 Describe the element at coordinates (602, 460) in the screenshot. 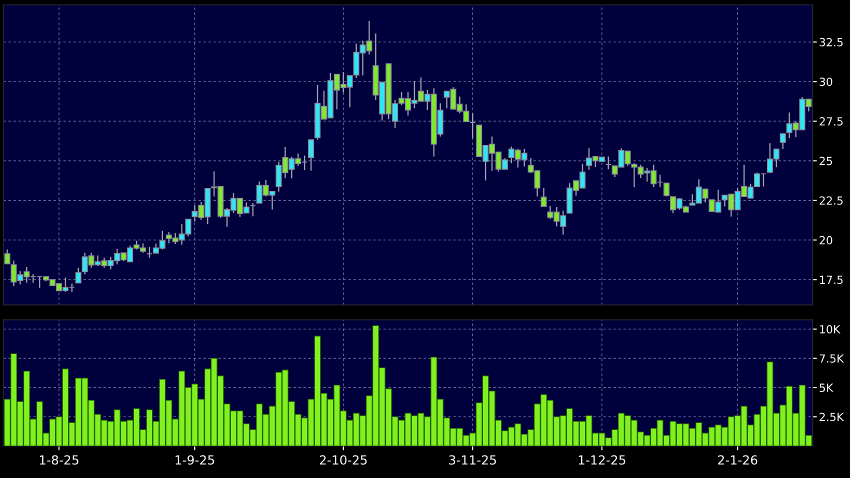

I see `x-tick-label: 1-12-25` at that location.